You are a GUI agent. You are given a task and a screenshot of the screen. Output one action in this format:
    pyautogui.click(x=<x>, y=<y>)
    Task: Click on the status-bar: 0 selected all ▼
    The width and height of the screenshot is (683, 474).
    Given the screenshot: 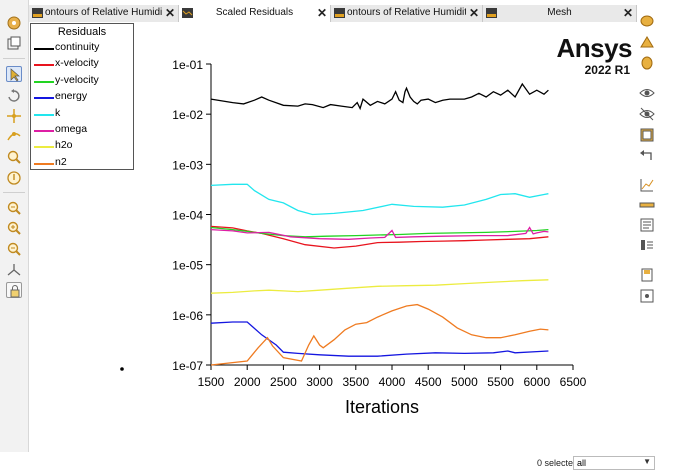 What is the action you would take?
    pyautogui.click(x=341, y=463)
    